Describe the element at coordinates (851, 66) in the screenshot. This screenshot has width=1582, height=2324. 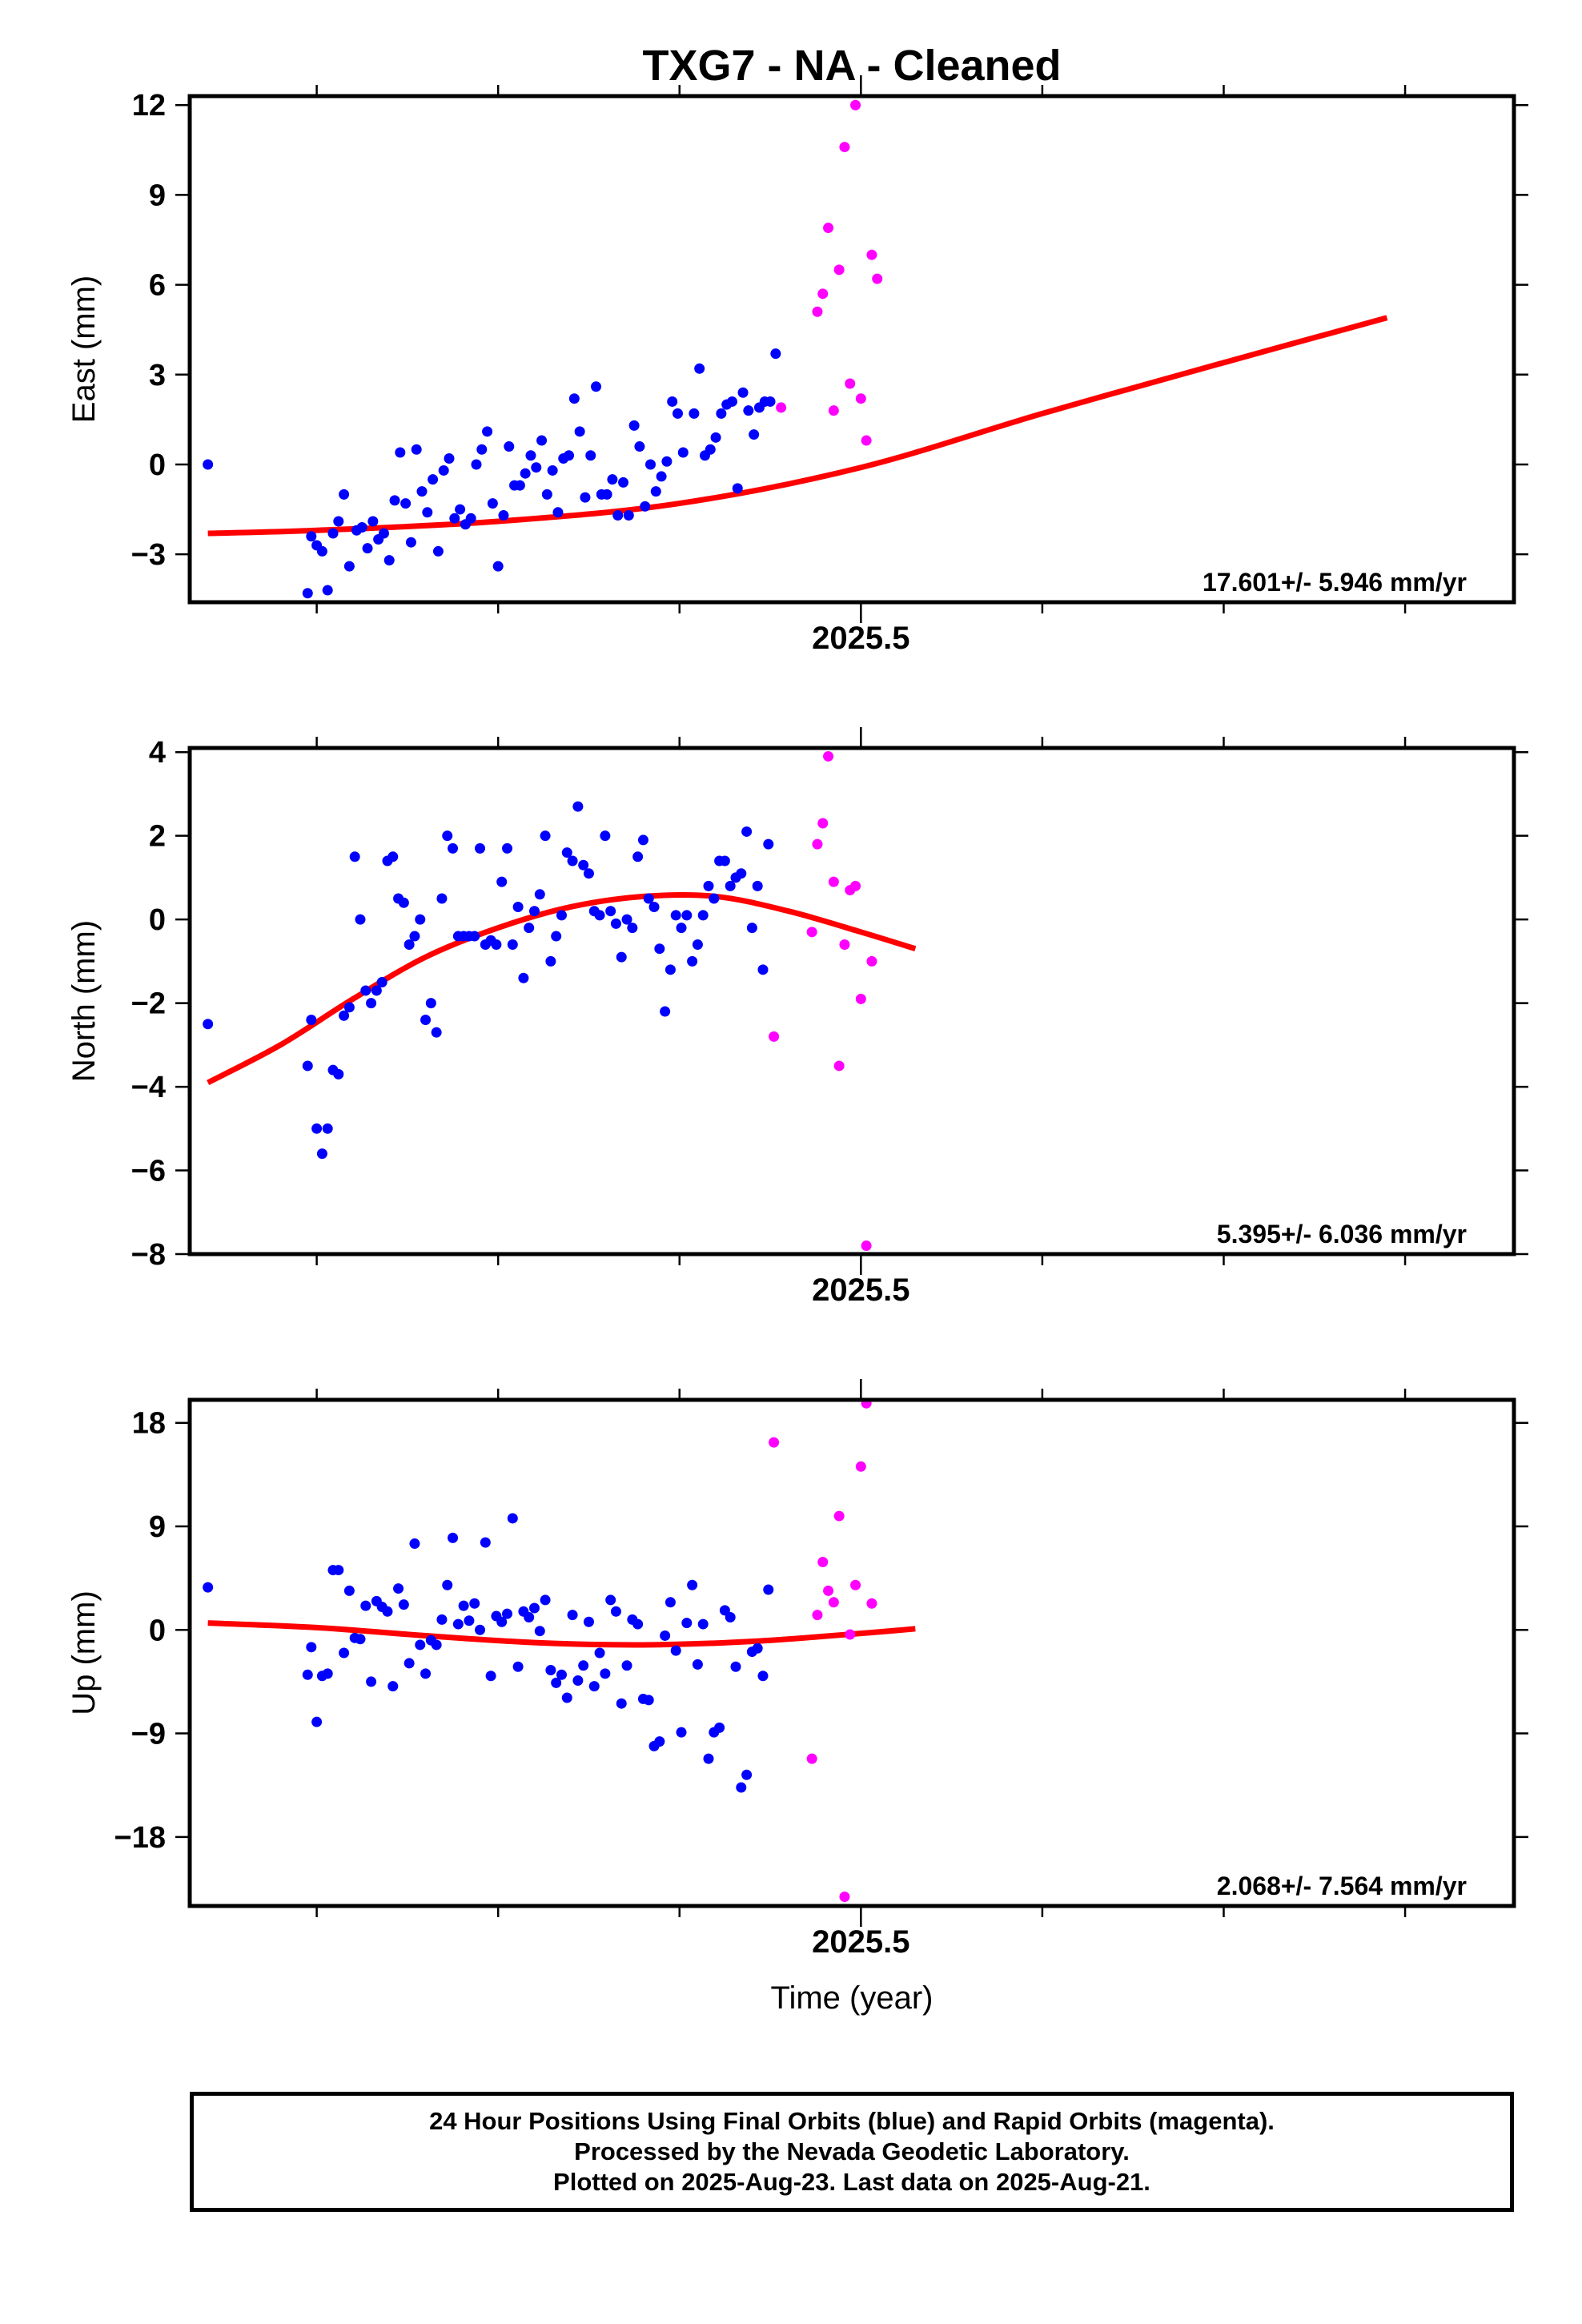
I see `chart-title: TXG7 - NA - Cleaned` at that location.